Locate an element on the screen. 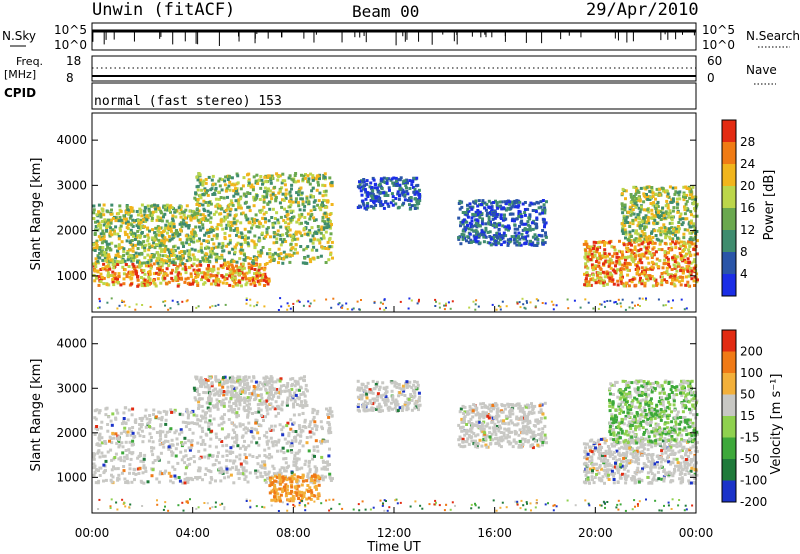 This screenshot has width=800, height=554. power-ylabel: Slant Range [km] is located at coordinates (36, 214).